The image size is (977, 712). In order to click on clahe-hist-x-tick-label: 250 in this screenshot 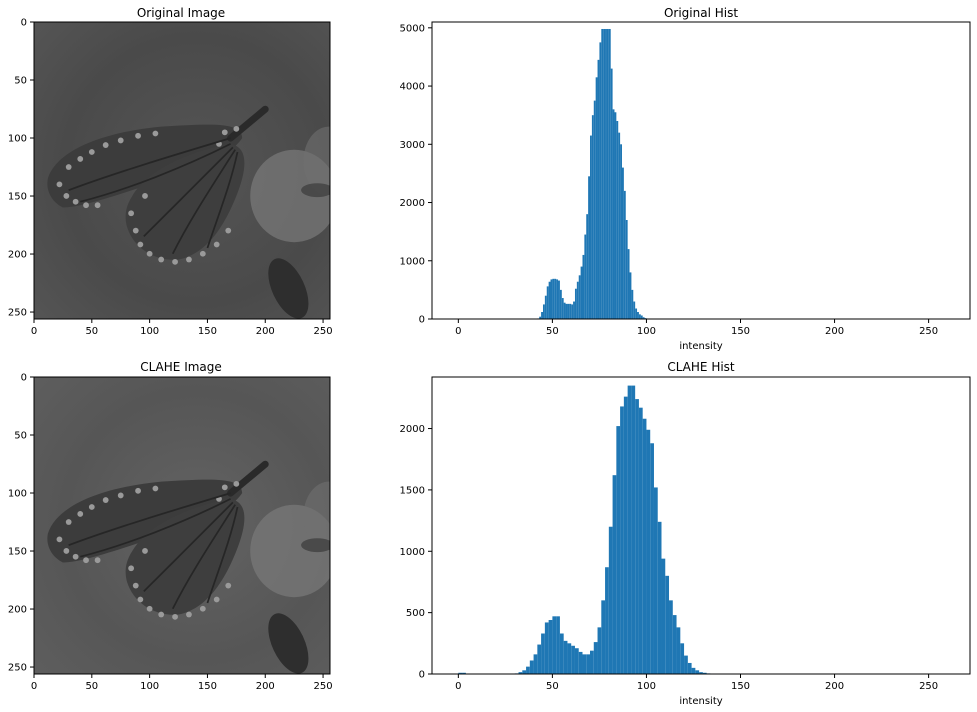, I will do `click(928, 686)`.